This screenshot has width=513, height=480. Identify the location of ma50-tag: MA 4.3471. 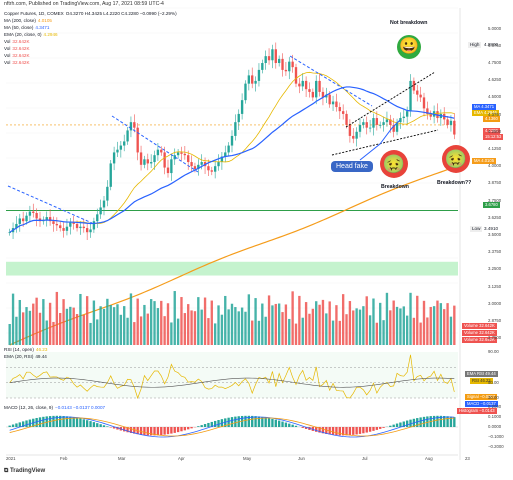
(484, 107).